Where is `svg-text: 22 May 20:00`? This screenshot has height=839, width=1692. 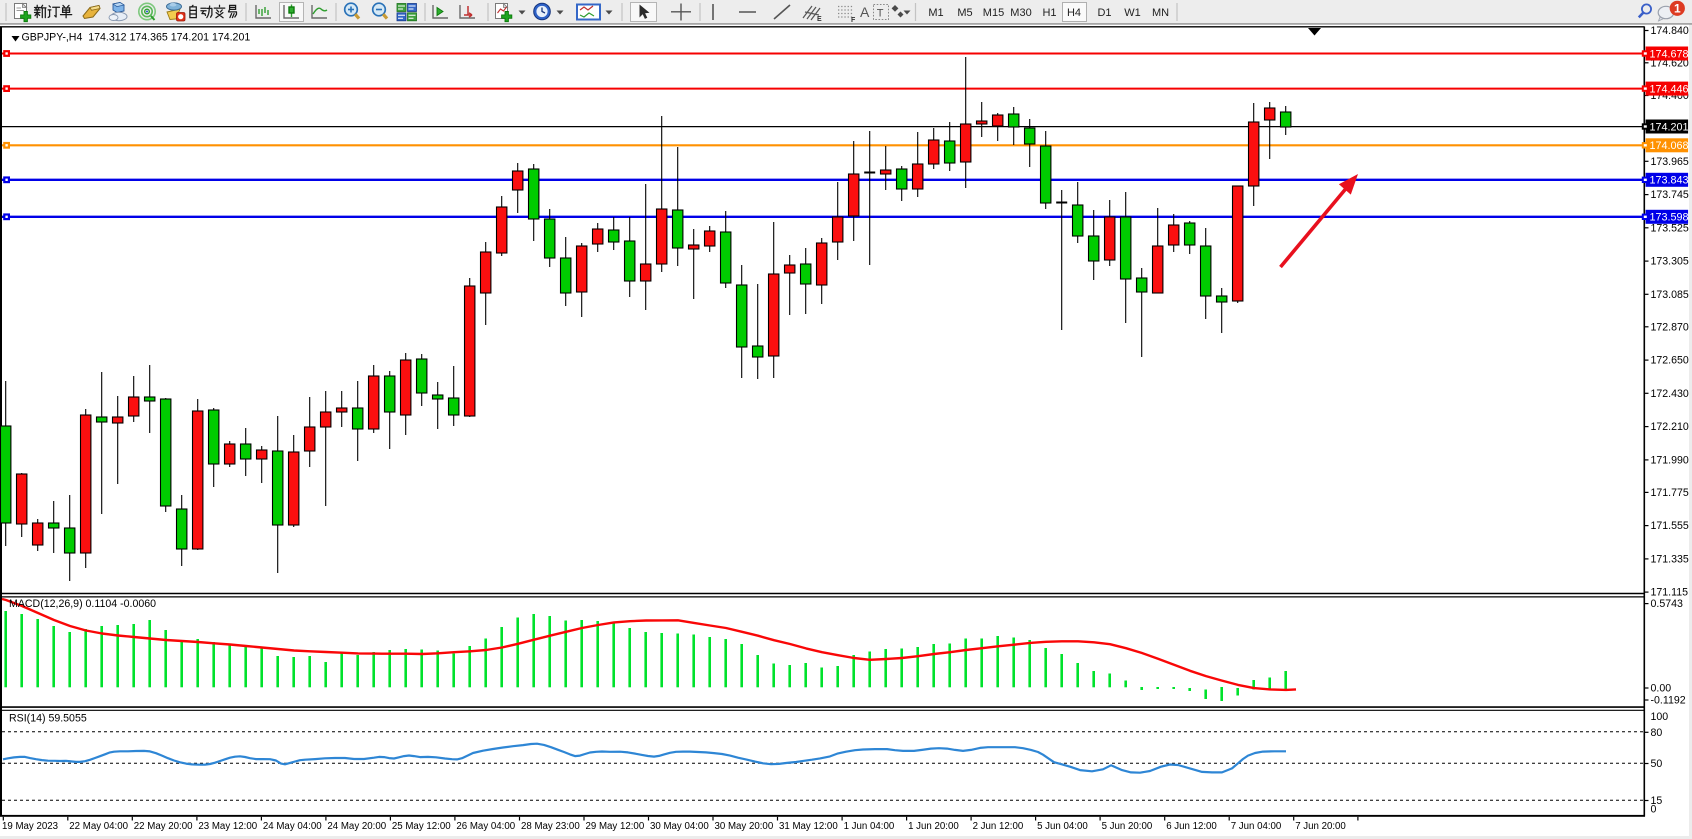
svg-text: 22 May 20:00 is located at coordinates (163, 826).